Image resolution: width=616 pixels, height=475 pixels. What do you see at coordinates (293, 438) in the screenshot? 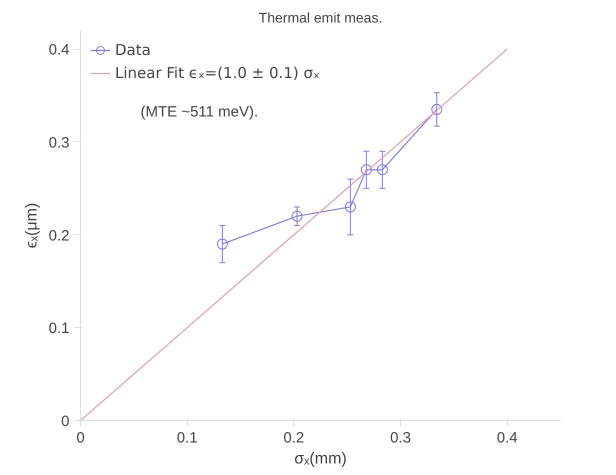
I see `x-tick-label: 0.2` at bounding box center [293, 438].